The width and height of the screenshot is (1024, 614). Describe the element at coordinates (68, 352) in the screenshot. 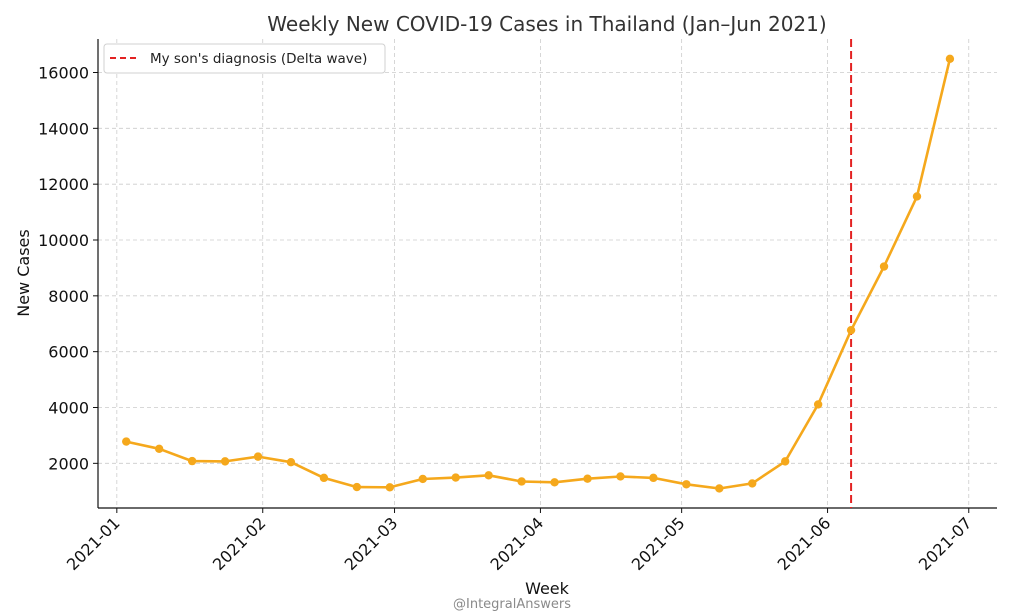

I see `y-tick-label: 6000` at that location.